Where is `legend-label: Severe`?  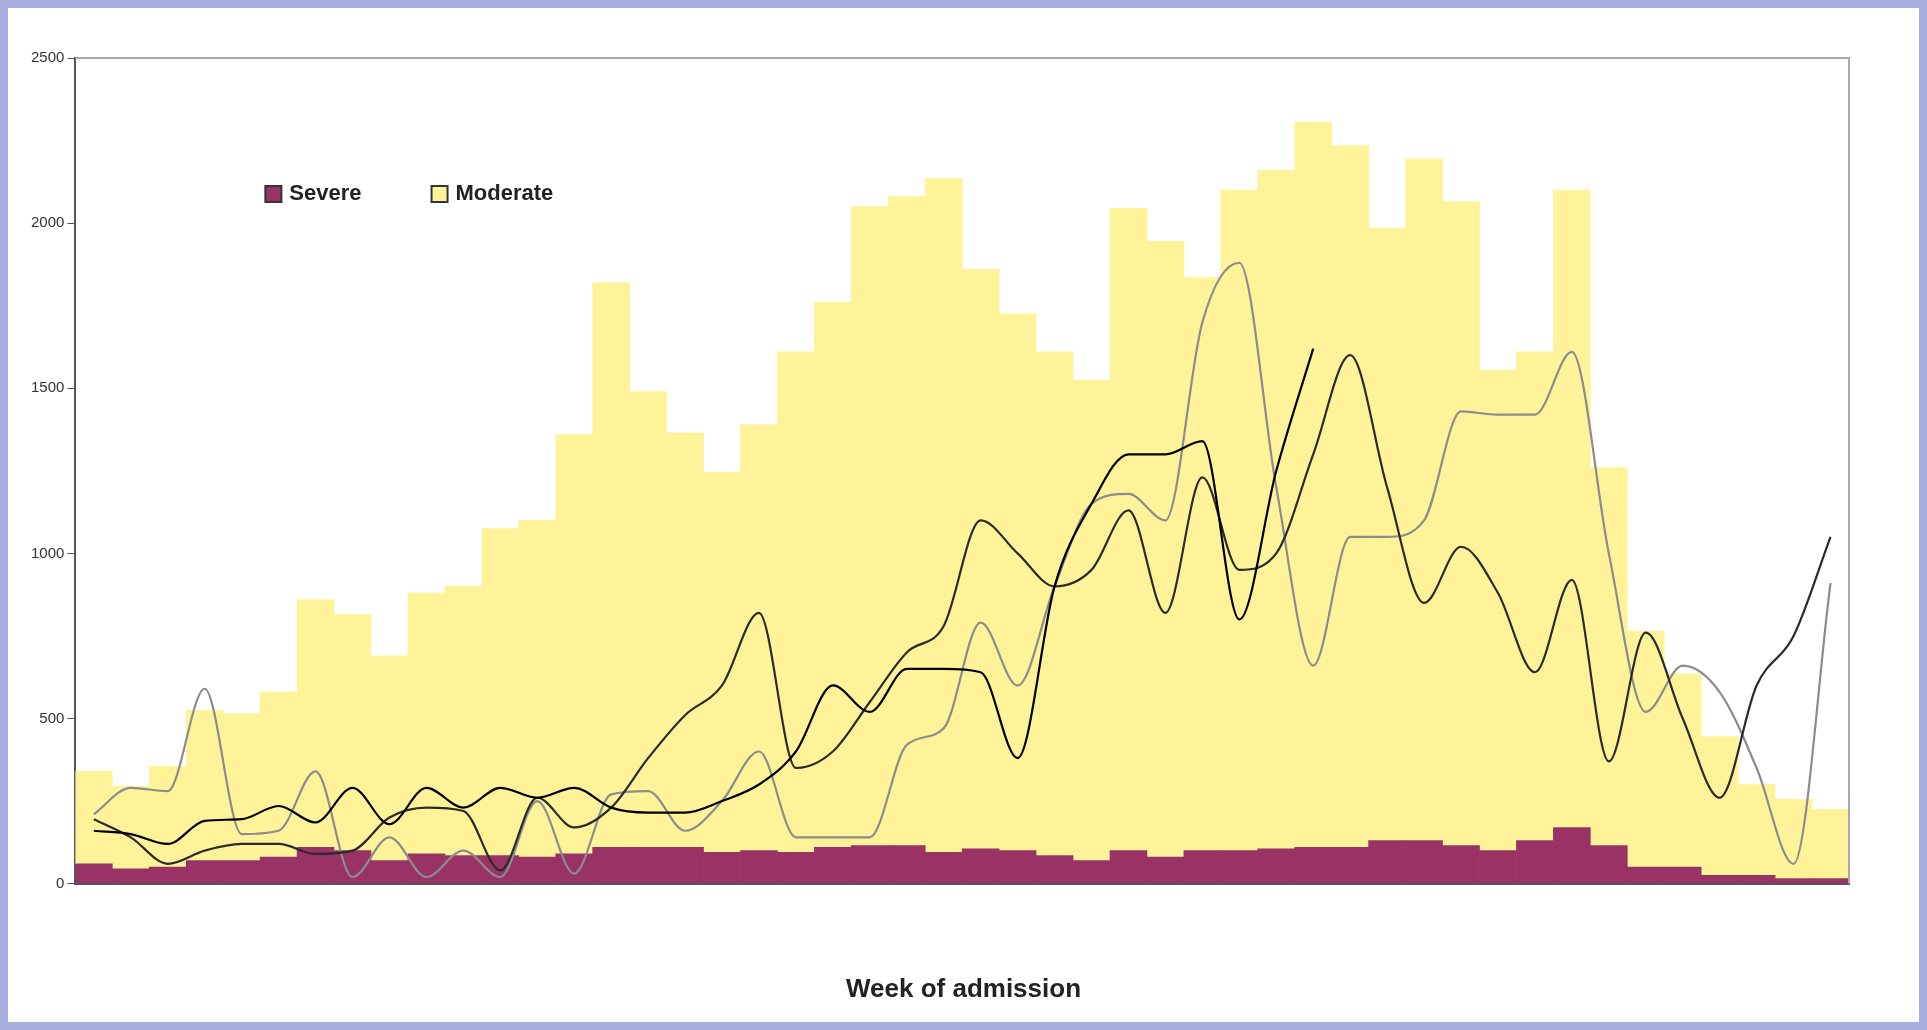 legend-label: Severe is located at coordinates (325, 193).